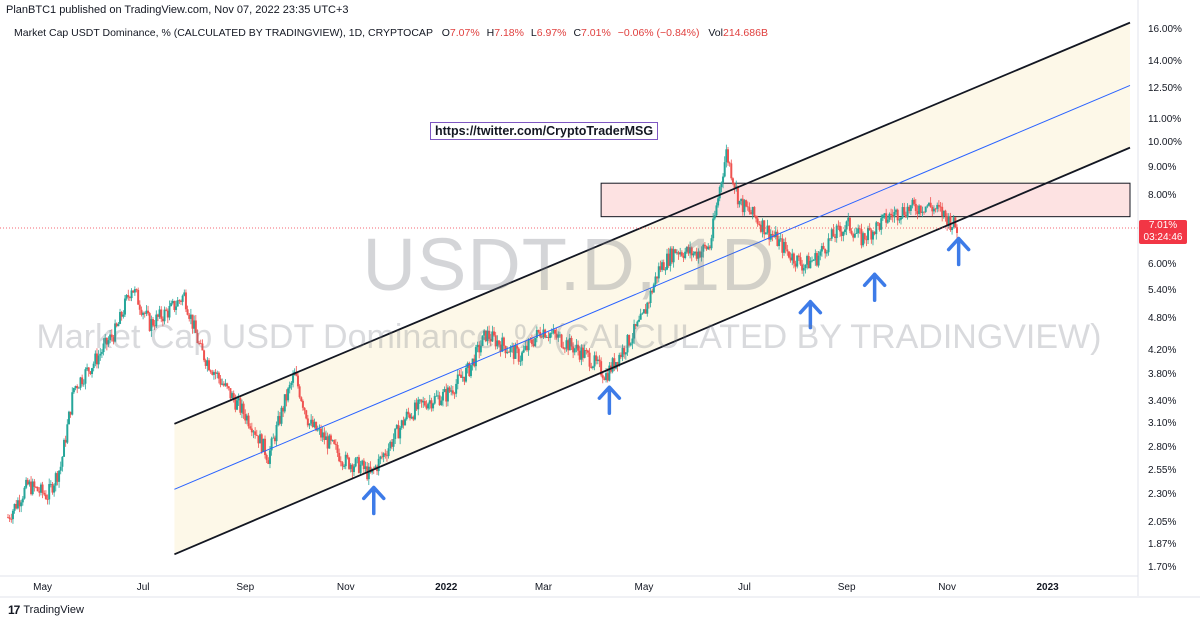  I want to click on twitter-link-annotation: https://twitter.com/CryptoTraderMSG, so click(544, 131).